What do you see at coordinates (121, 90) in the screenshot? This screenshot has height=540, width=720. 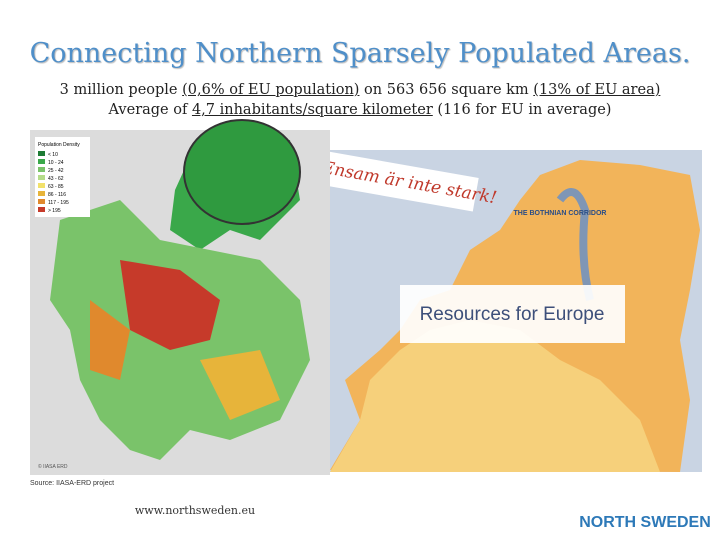 I see `text: 3 million people` at bounding box center [121, 90].